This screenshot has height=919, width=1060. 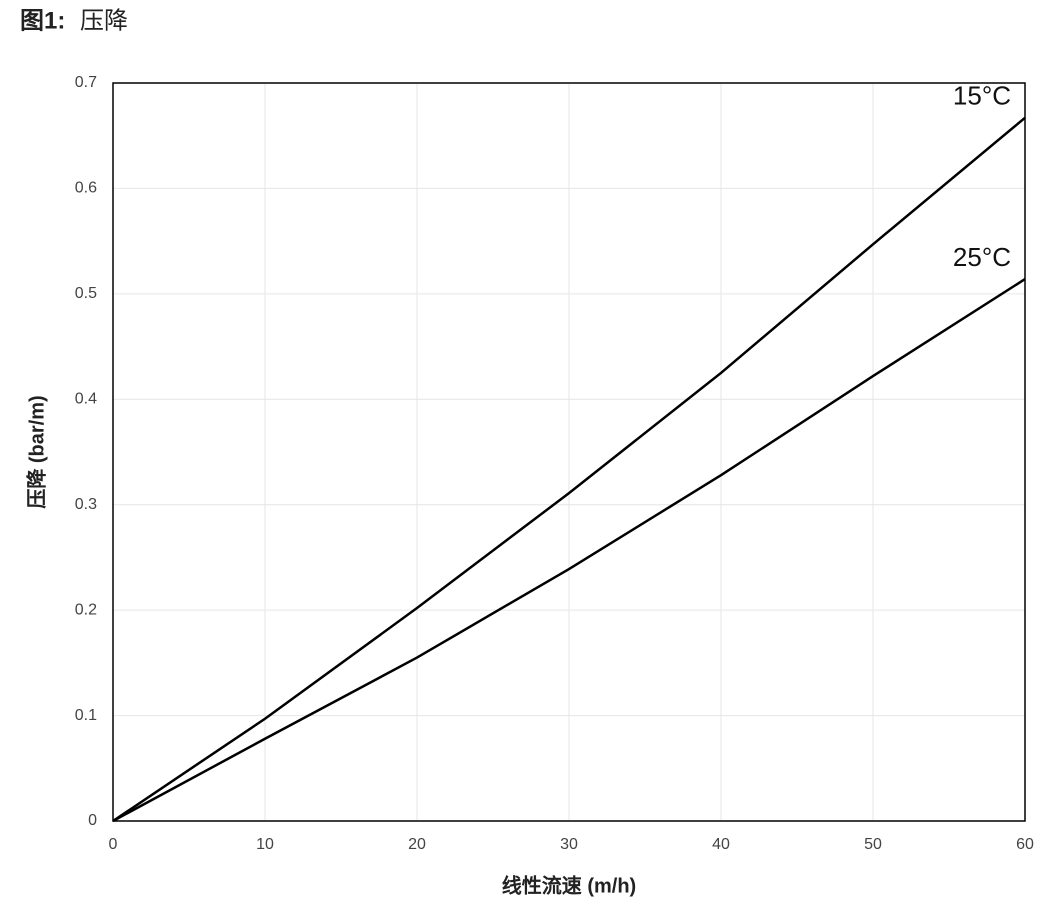 I want to click on x-tick-label: 60, so click(x=1025, y=844).